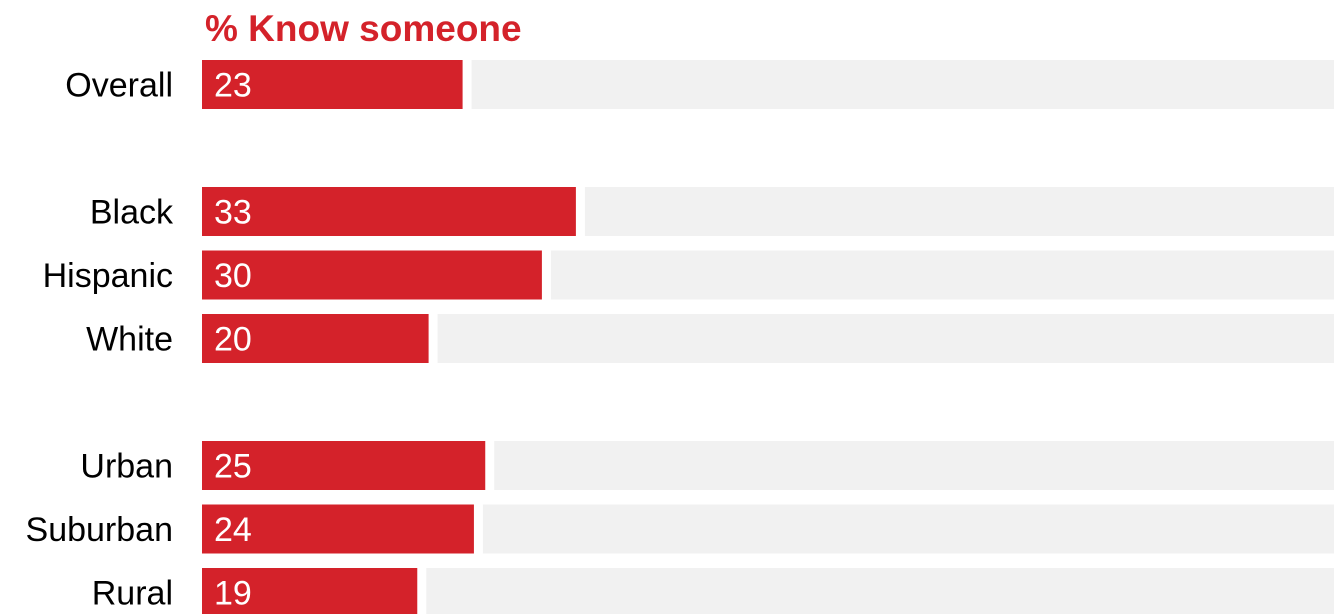 This screenshot has width=1334, height=614. Describe the element at coordinates (908, 529) in the screenshot. I see `bar-track-suburban` at that location.